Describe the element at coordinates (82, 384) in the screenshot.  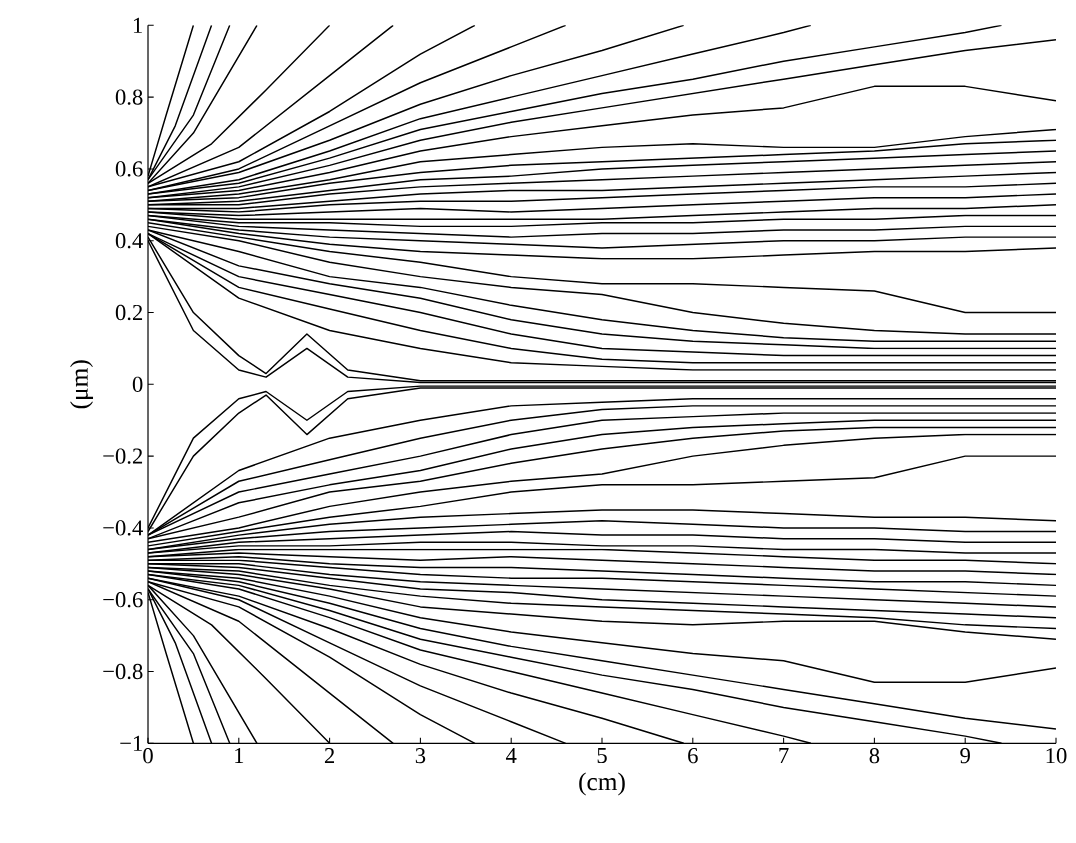
I see `y-axis-title: (μm)` at that location.